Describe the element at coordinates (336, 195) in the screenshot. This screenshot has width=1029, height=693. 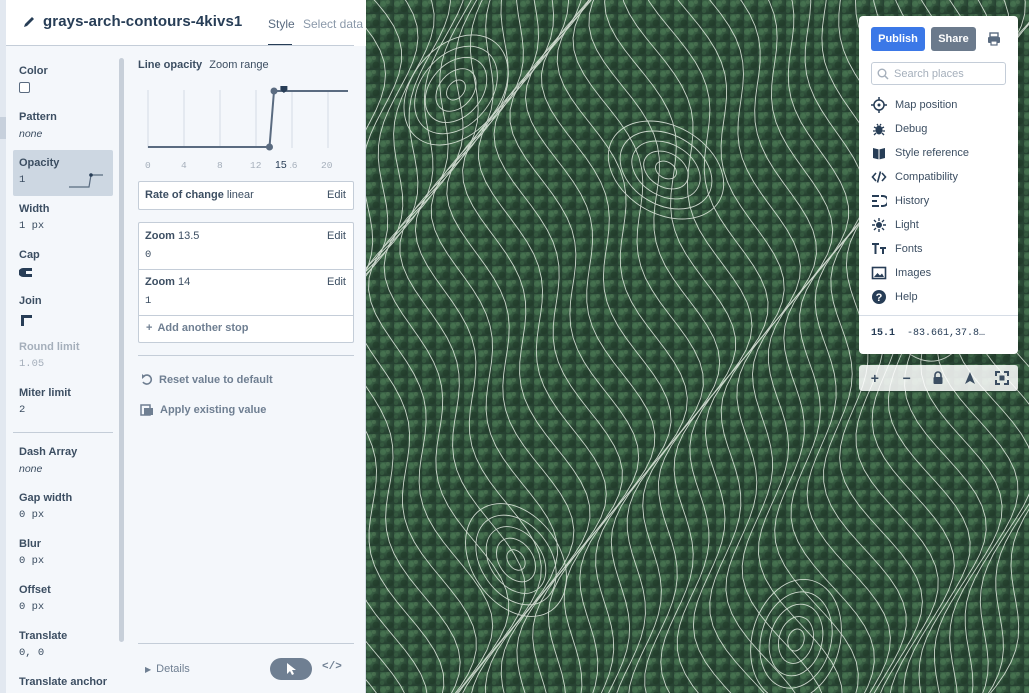
I see `edit-rate-link: Edit` at that location.